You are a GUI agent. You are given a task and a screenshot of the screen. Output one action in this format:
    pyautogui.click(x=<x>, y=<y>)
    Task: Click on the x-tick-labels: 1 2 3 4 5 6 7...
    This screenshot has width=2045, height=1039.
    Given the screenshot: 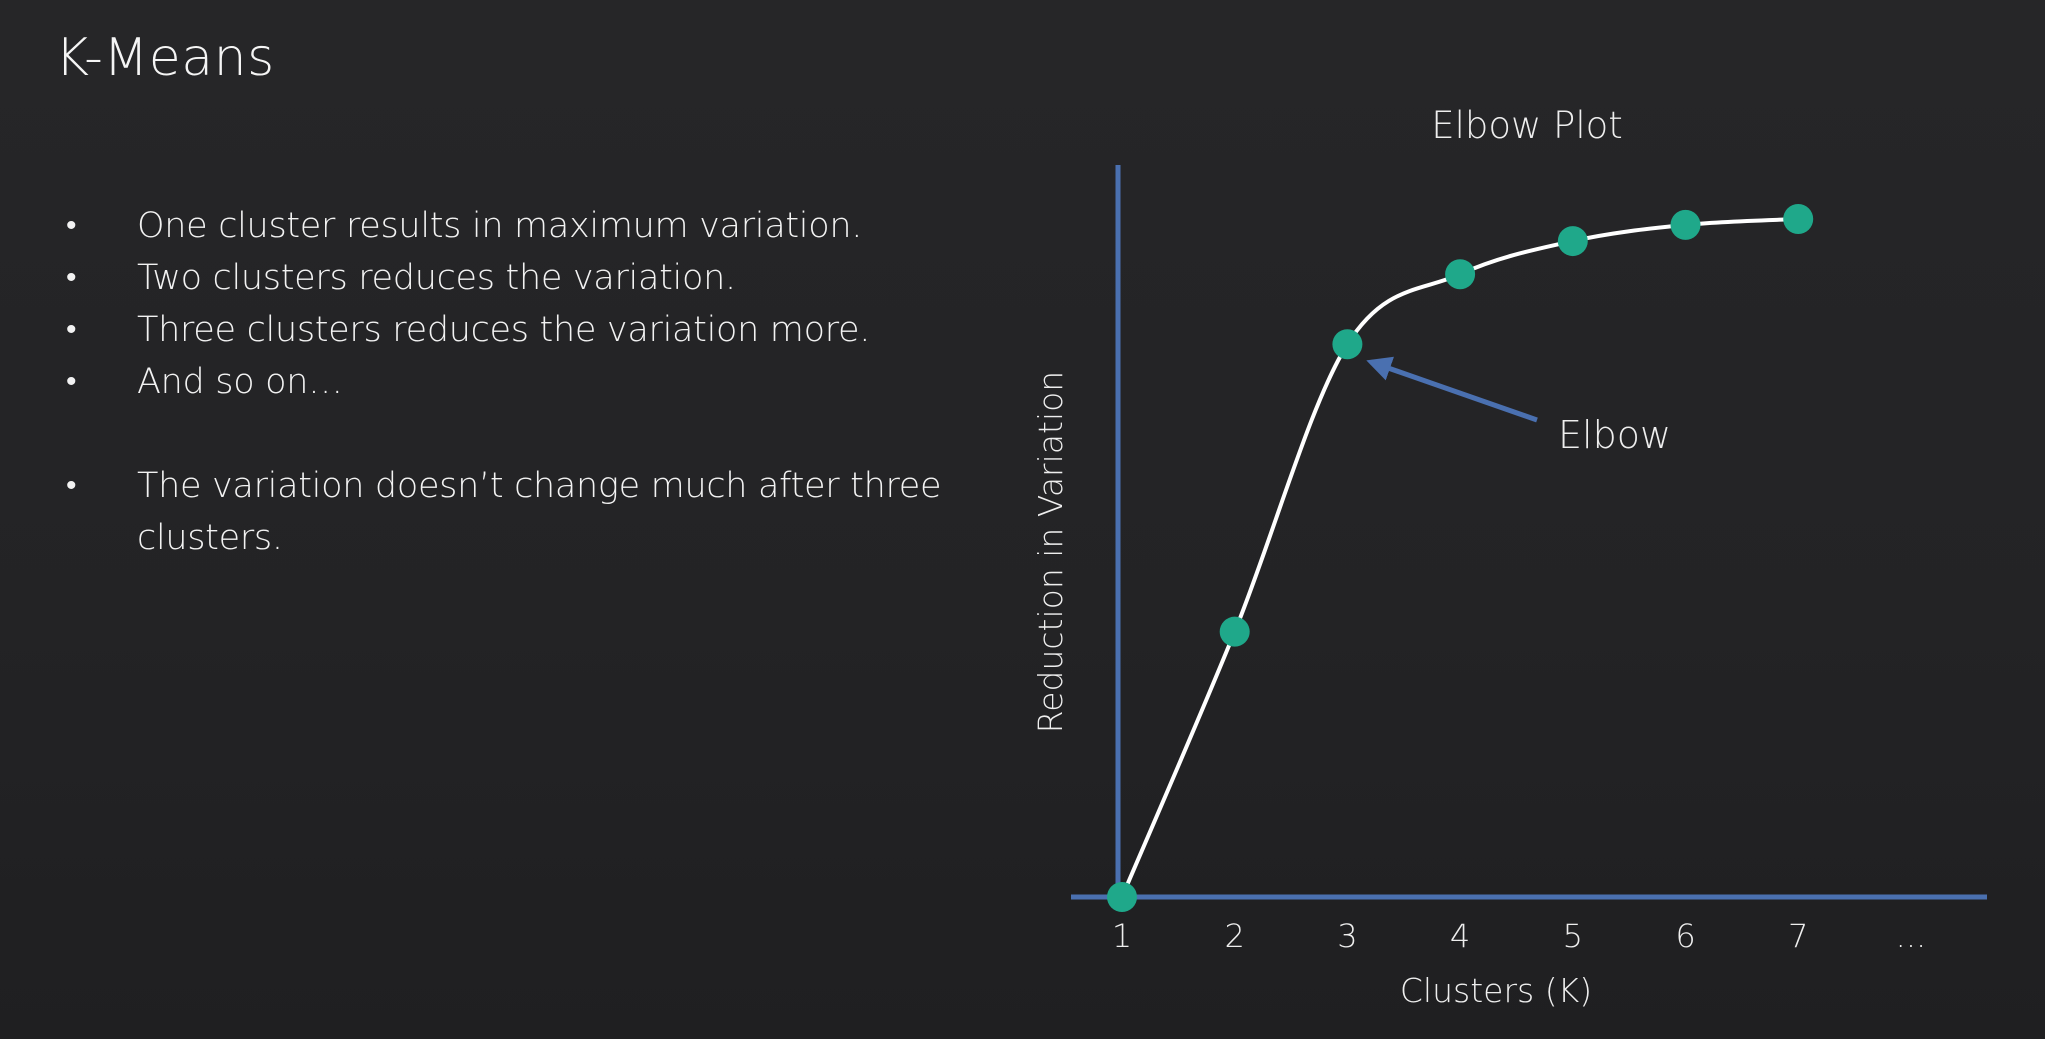 What is the action you would take?
    pyautogui.click(x=1519, y=936)
    